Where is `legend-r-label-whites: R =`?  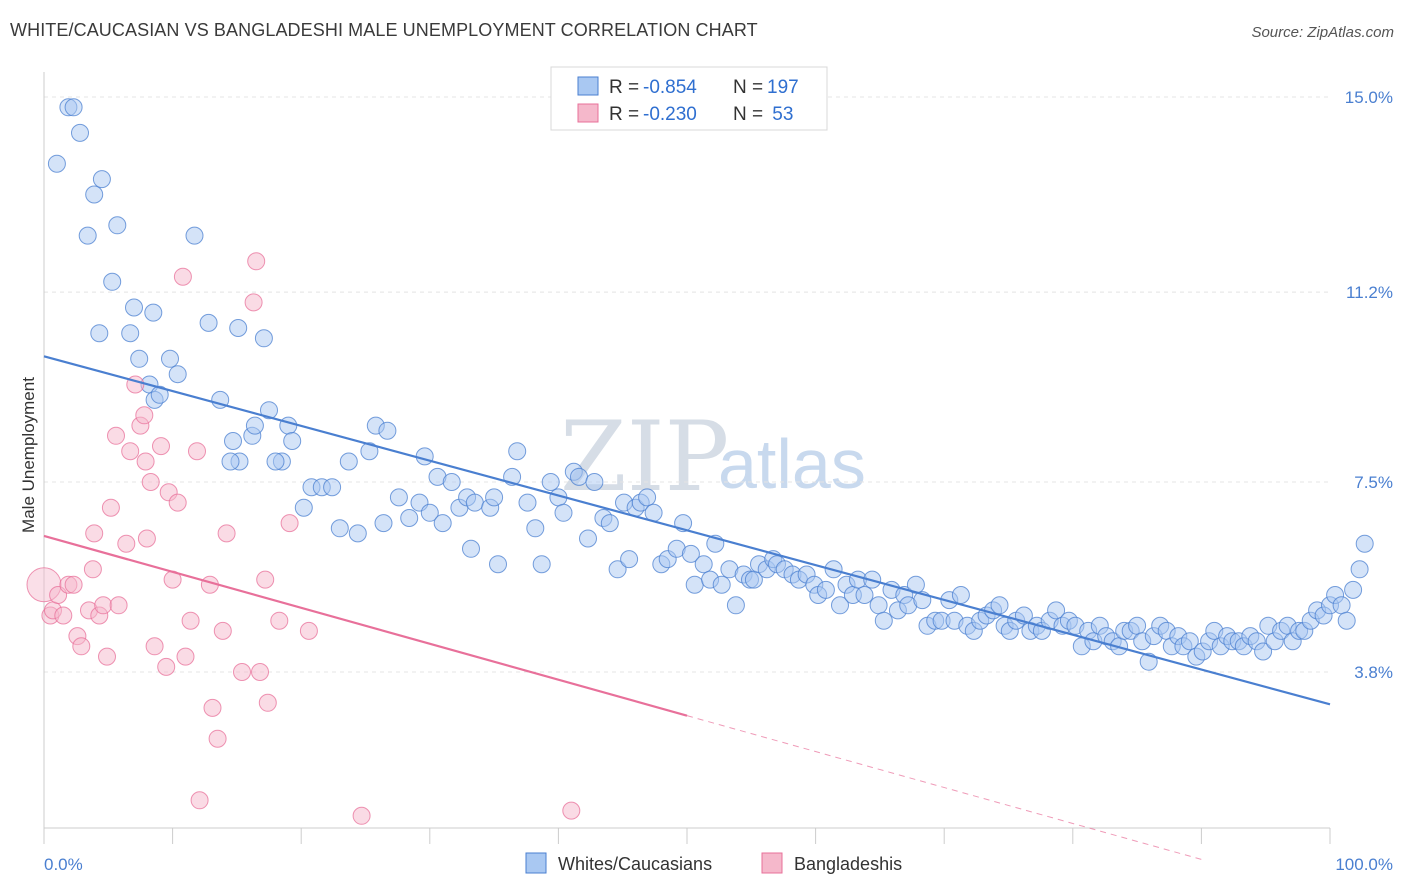
legend-r-label-whites: R = is located at coordinates (624, 87).